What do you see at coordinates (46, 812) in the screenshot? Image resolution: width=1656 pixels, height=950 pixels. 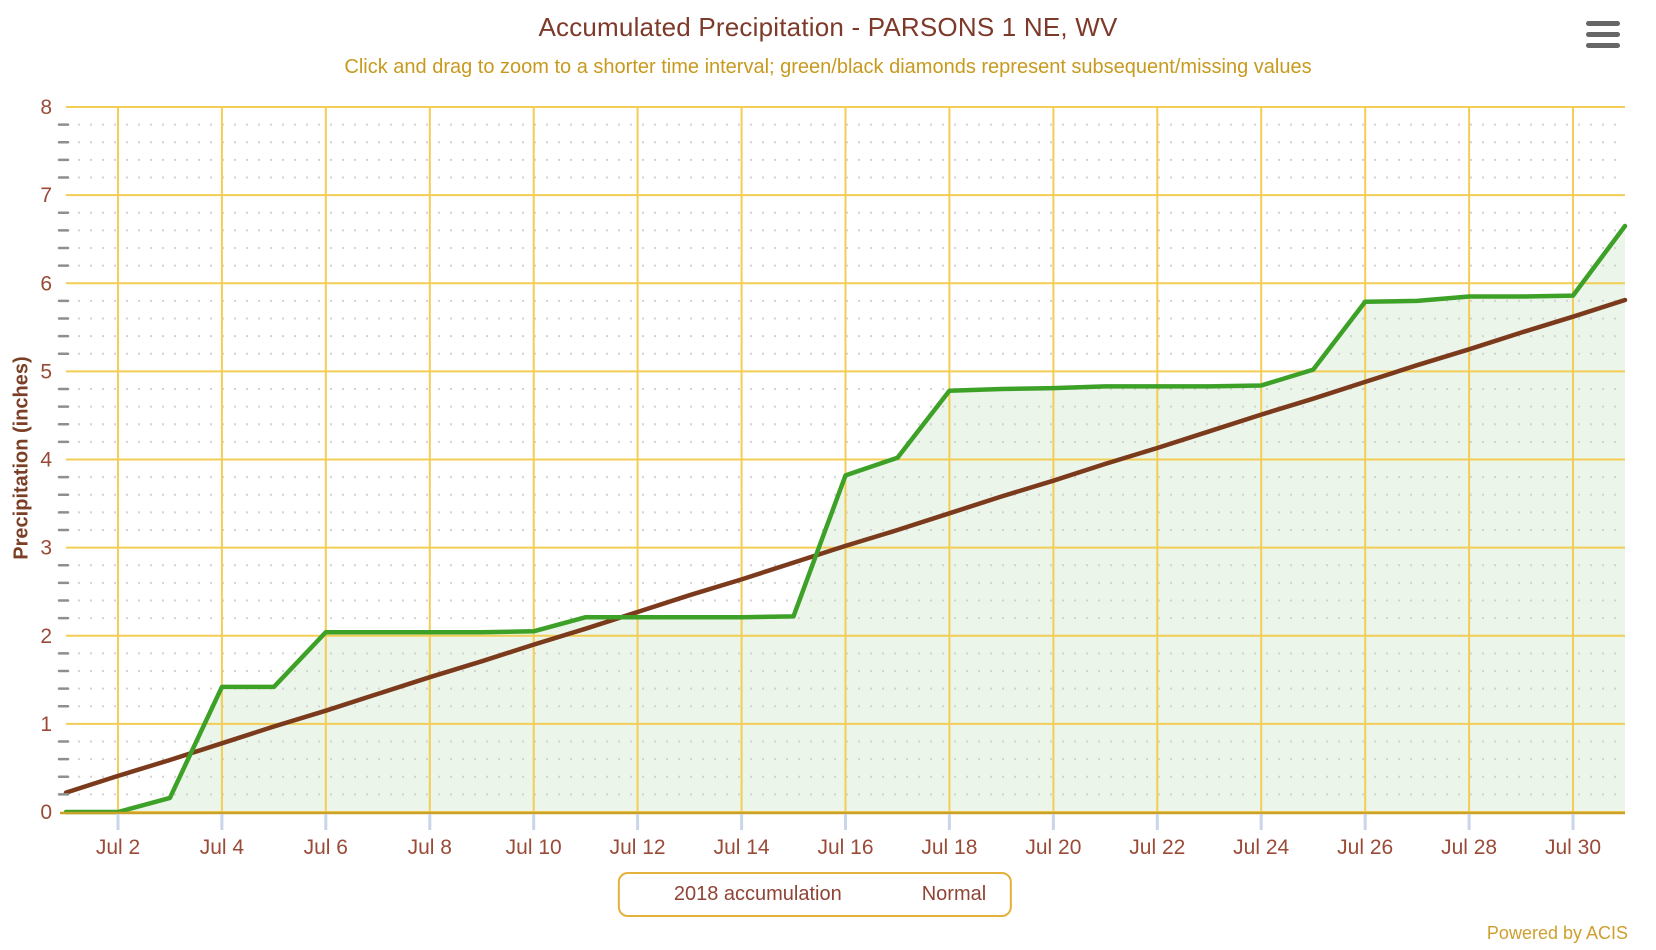 I see `y-axis-label: 0` at bounding box center [46, 812].